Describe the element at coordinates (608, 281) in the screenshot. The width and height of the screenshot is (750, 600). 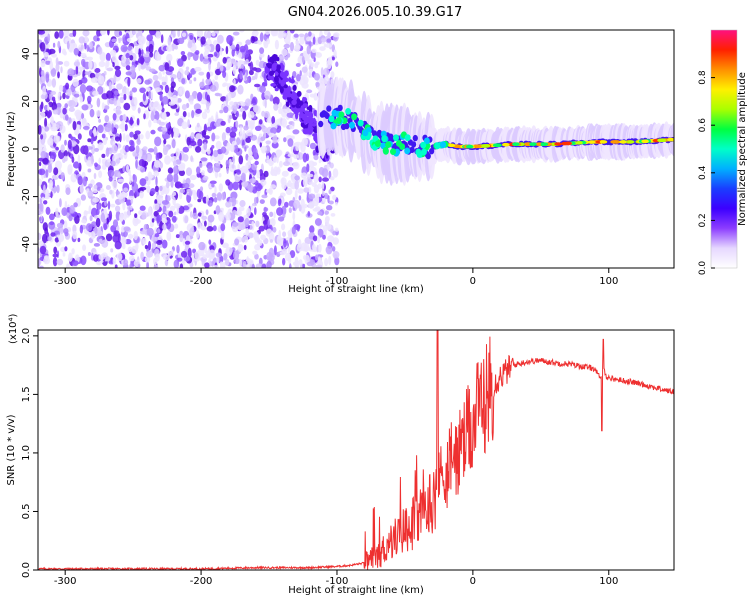
I see `x-tick-label: 100` at that location.